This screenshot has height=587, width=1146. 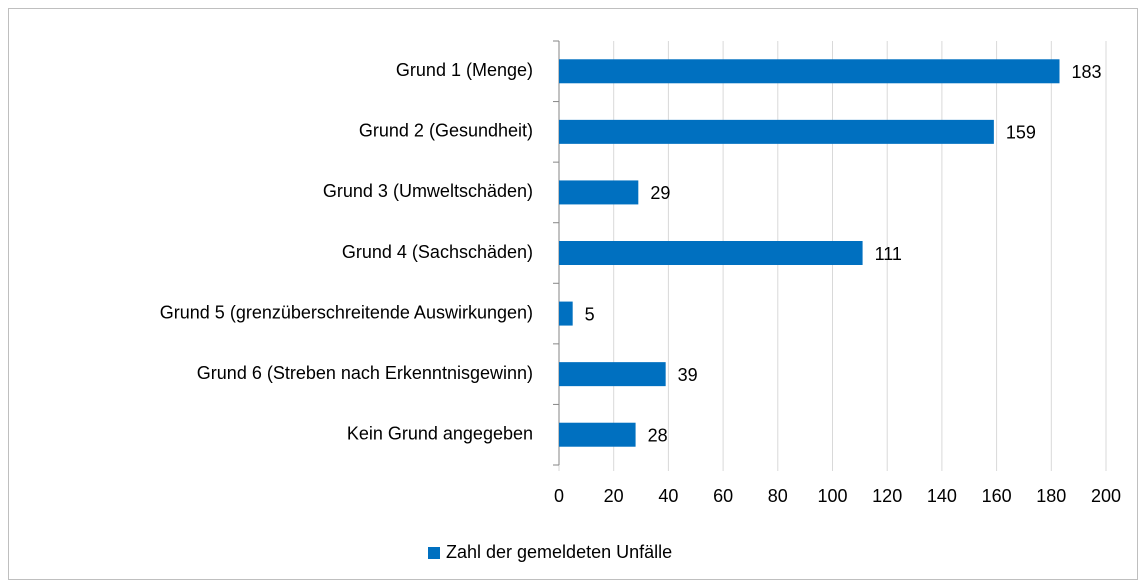 I want to click on data-label: 183, so click(x=1087, y=72).